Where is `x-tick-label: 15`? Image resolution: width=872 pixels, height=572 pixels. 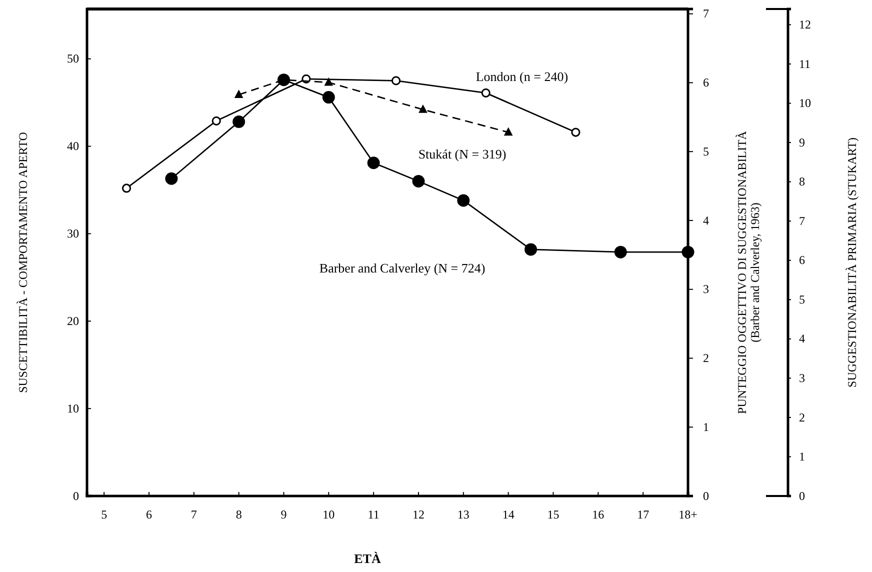
x-tick-label: 15 is located at coordinates (553, 515).